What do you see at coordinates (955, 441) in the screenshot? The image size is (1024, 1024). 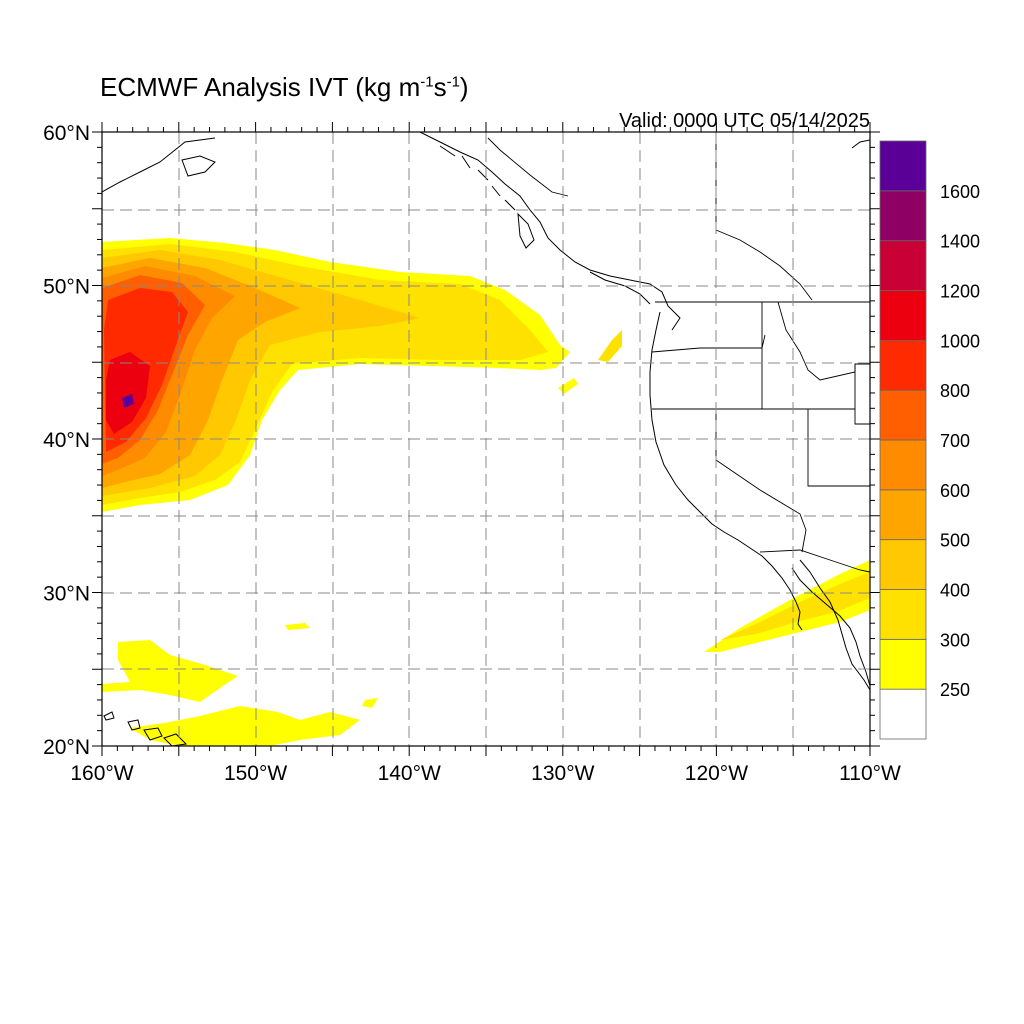 I see `colorbar-label: 700` at bounding box center [955, 441].